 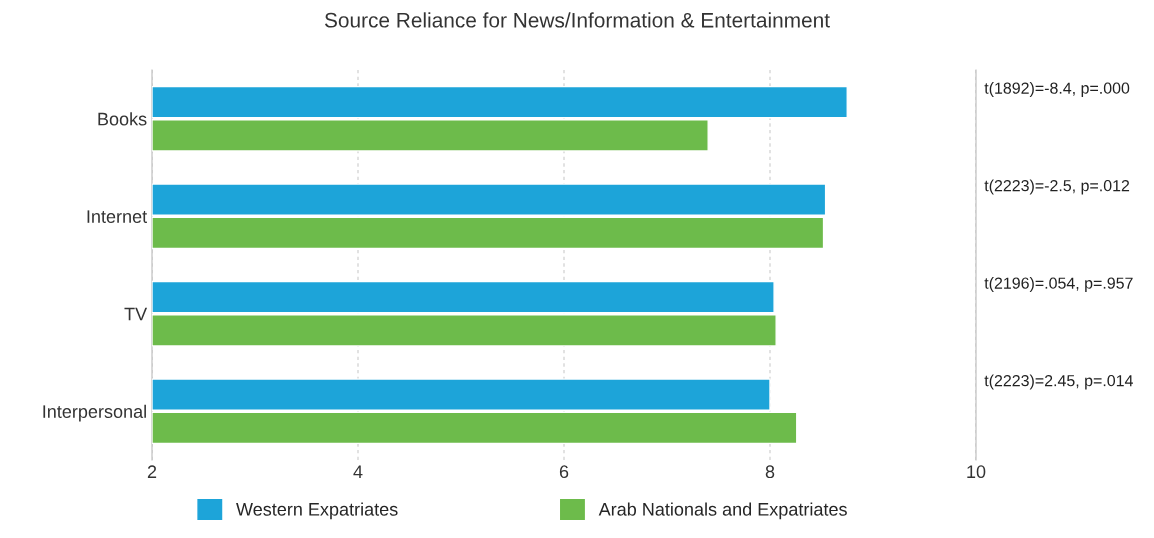 I want to click on x-tick-label: 8, so click(x=770, y=472).